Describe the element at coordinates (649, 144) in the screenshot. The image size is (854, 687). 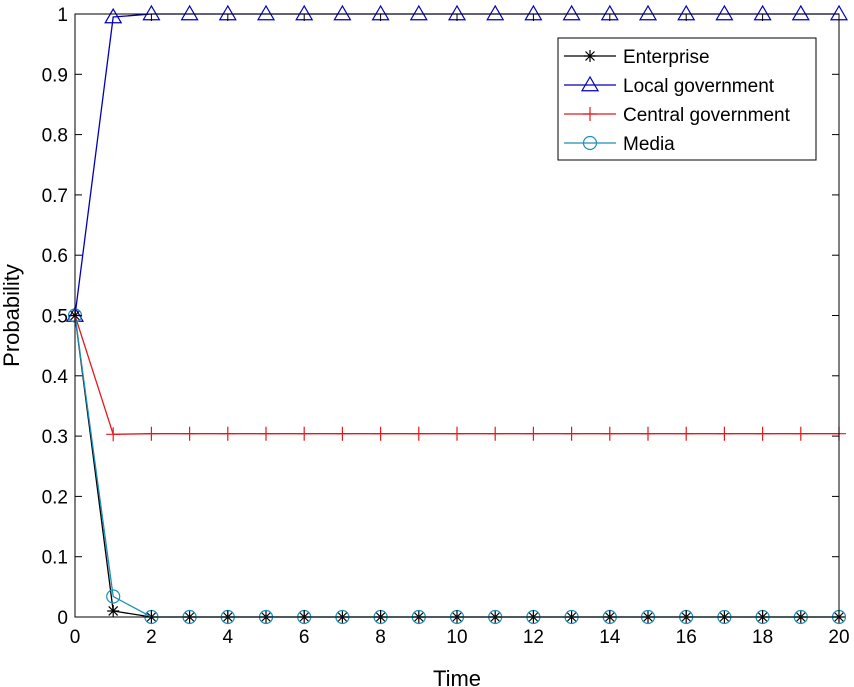
I see `legend-label: Media` at that location.